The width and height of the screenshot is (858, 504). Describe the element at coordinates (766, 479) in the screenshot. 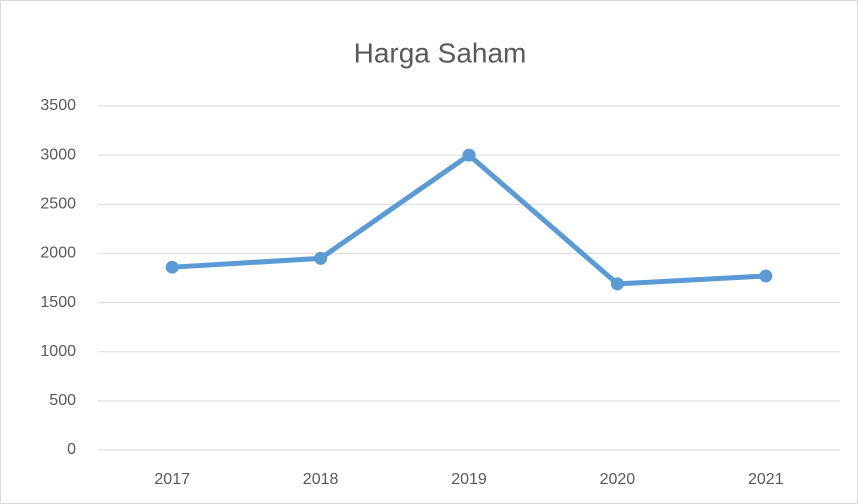

I see `x-tick-label: 2021` at that location.